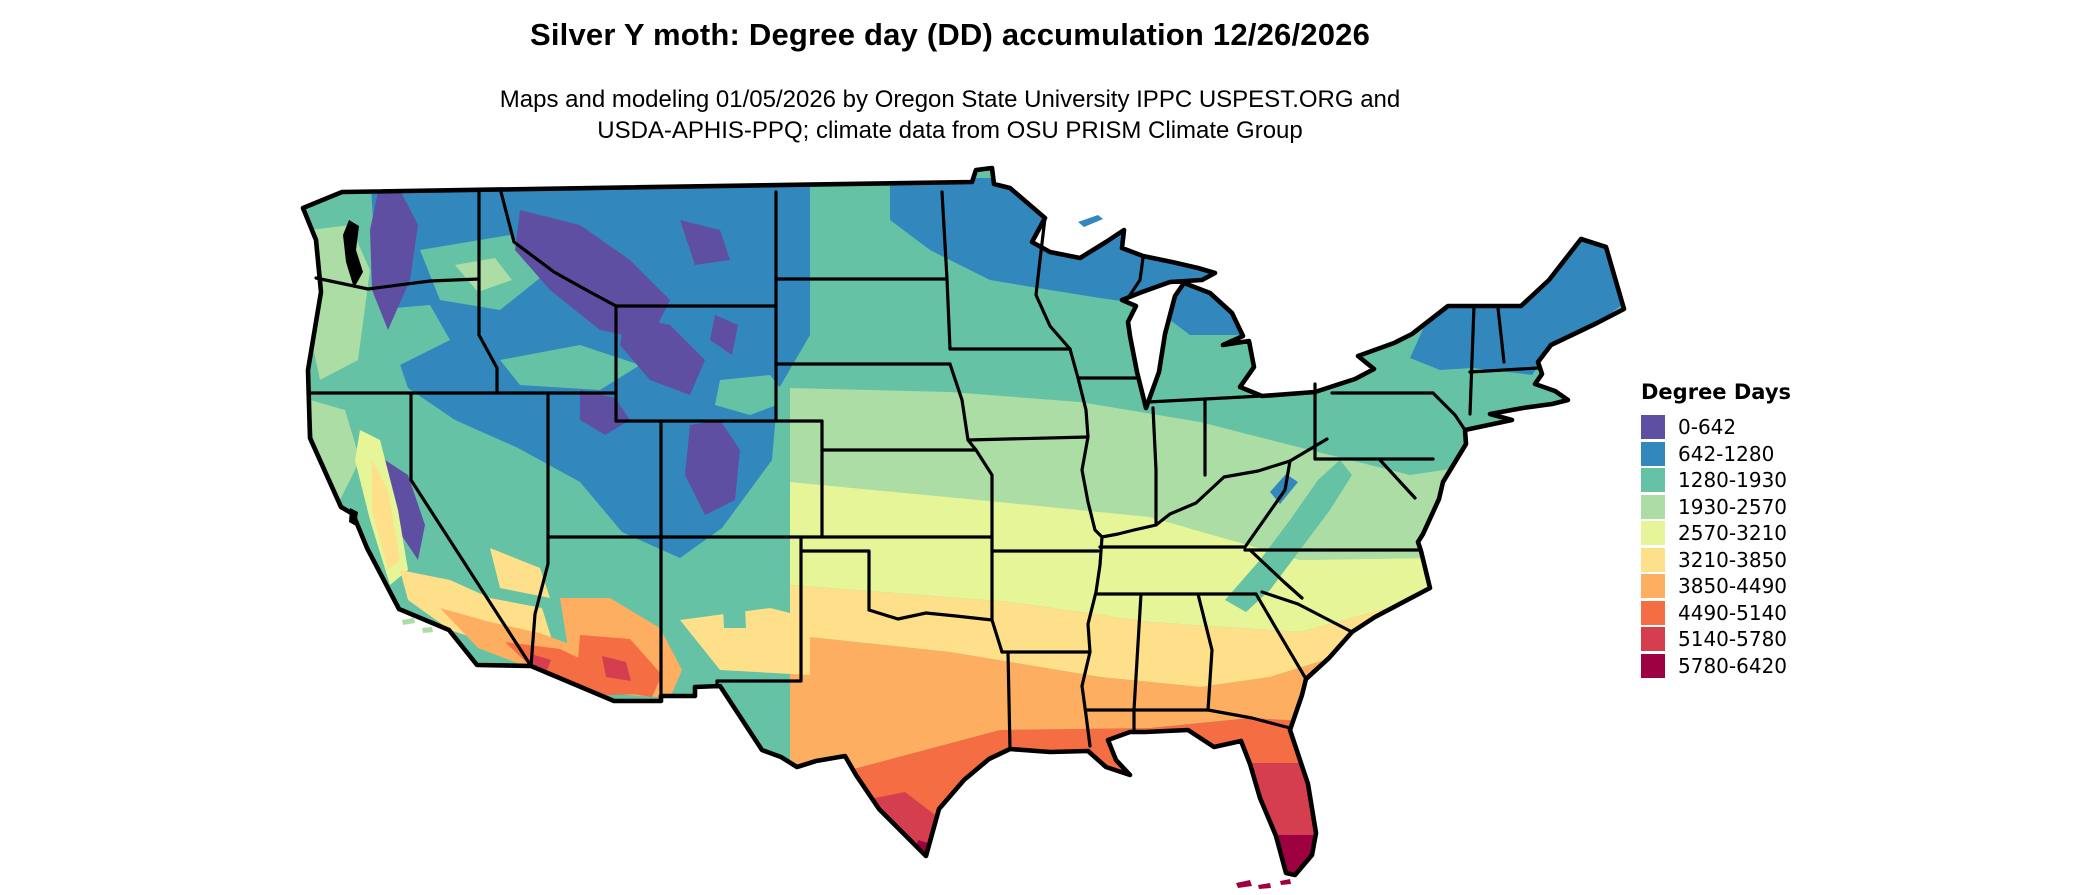 This screenshot has width=2100, height=895. Describe the element at coordinates (1716, 392) in the screenshot. I see `legend-title: Degree Days` at that location.